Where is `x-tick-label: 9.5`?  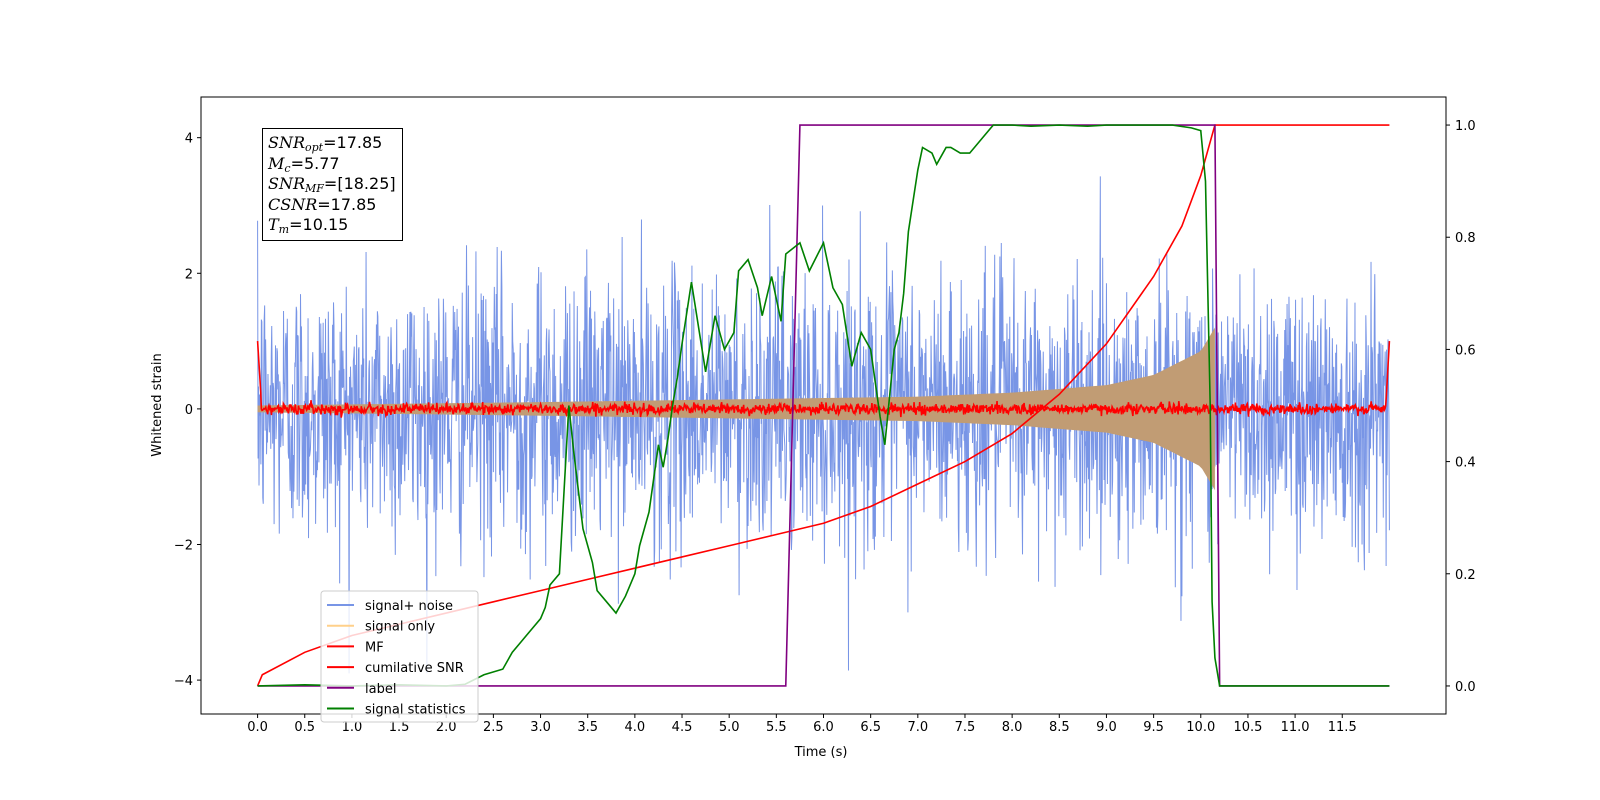 x-tick-label: 9.5 is located at coordinates (1153, 727).